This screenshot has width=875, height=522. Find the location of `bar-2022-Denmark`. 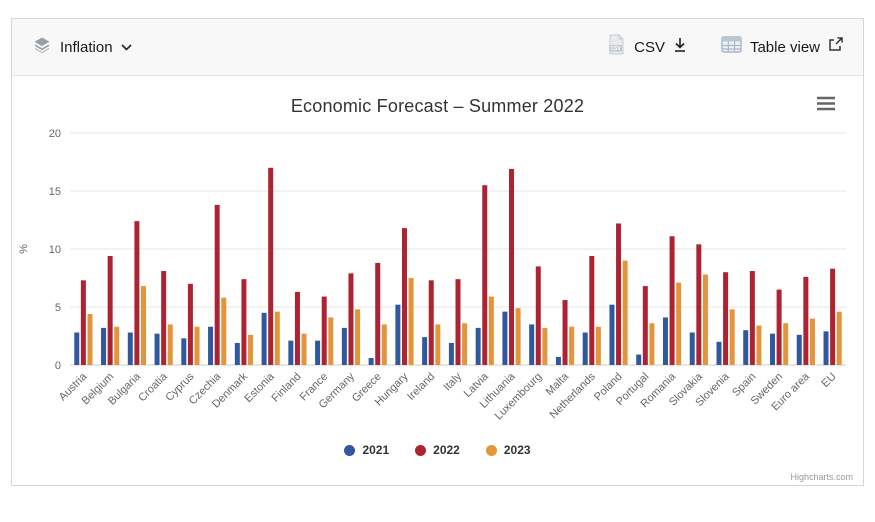

bar-2022-Denmark is located at coordinates (244, 322).